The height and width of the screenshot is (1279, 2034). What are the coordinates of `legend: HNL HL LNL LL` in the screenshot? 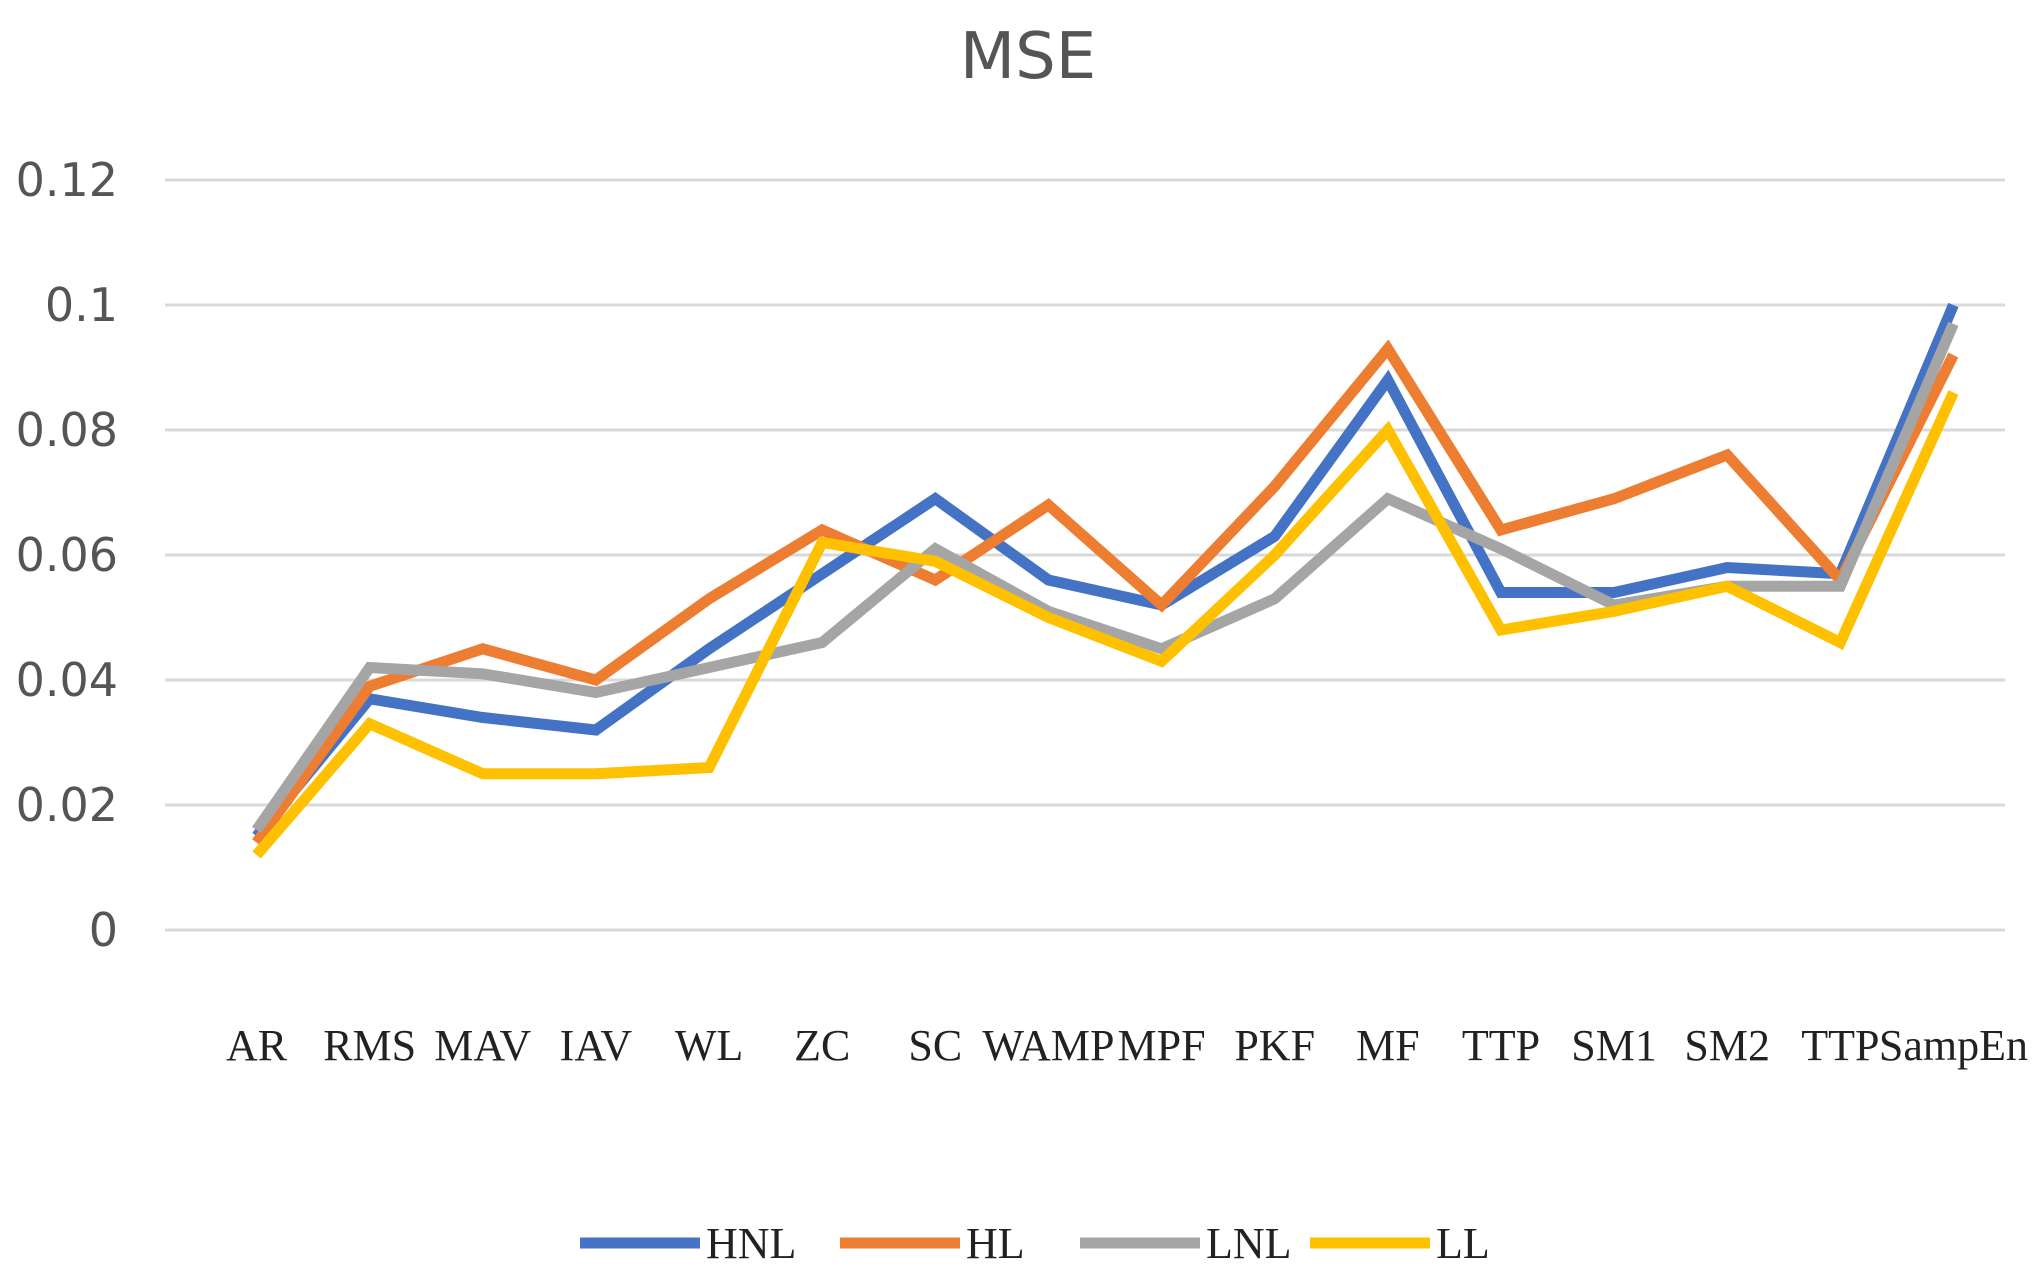 It's located at (1035, 1243).